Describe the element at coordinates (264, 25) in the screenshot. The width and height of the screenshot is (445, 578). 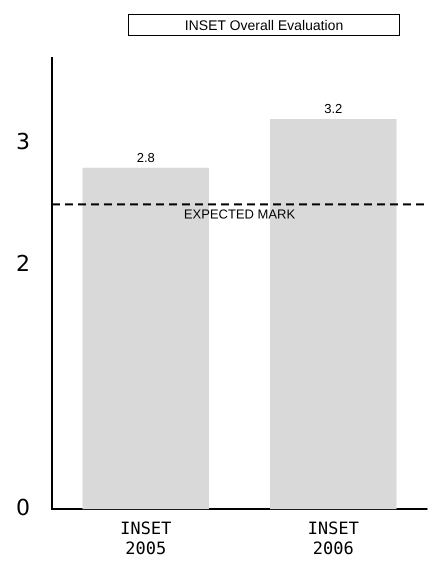
I see `chart-title: INSET Overall Evaluation` at that location.